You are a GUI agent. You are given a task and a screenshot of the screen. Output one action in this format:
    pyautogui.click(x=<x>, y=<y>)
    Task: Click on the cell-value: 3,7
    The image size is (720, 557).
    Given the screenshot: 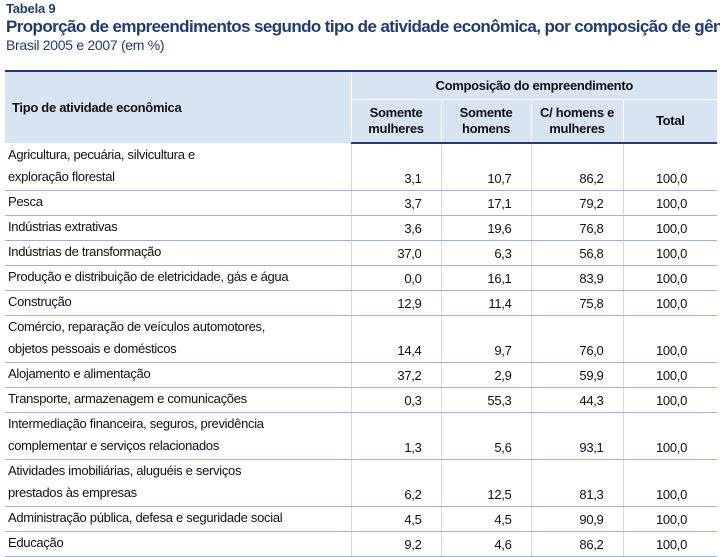 What is the action you would take?
    pyautogui.click(x=395, y=203)
    